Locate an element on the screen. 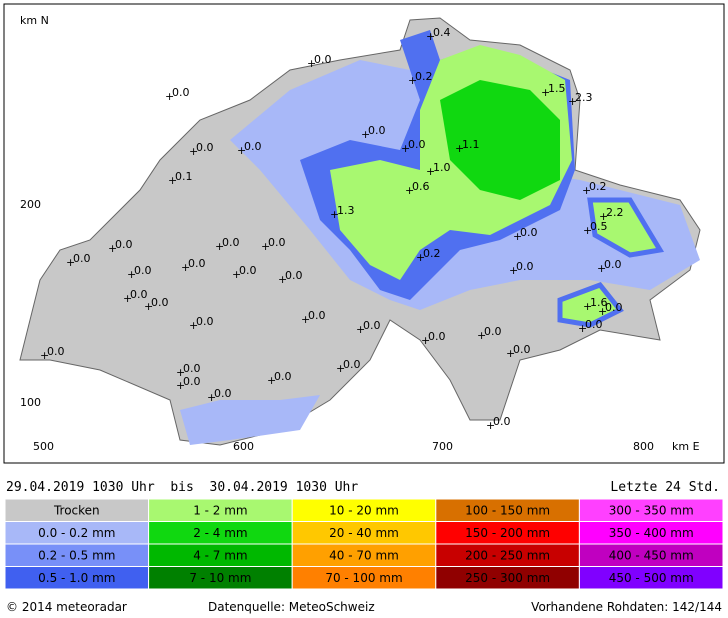 The width and height of the screenshot is (728, 618). station-value: 1.1 is located at coordinates (471, 144).